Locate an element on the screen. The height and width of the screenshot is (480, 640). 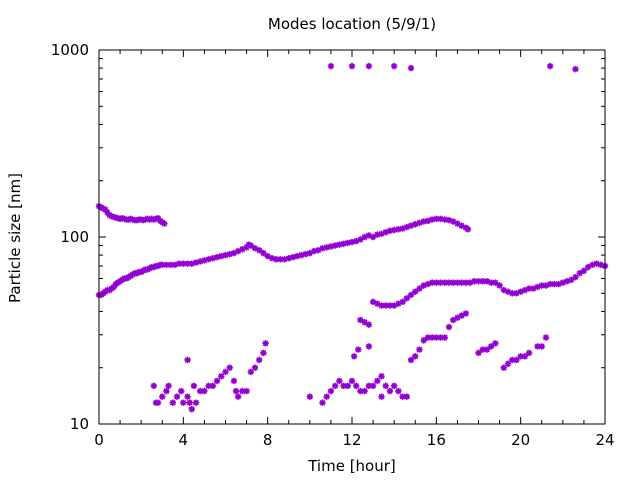
x-tick-label: 0 is located at coordinates (99, 440).